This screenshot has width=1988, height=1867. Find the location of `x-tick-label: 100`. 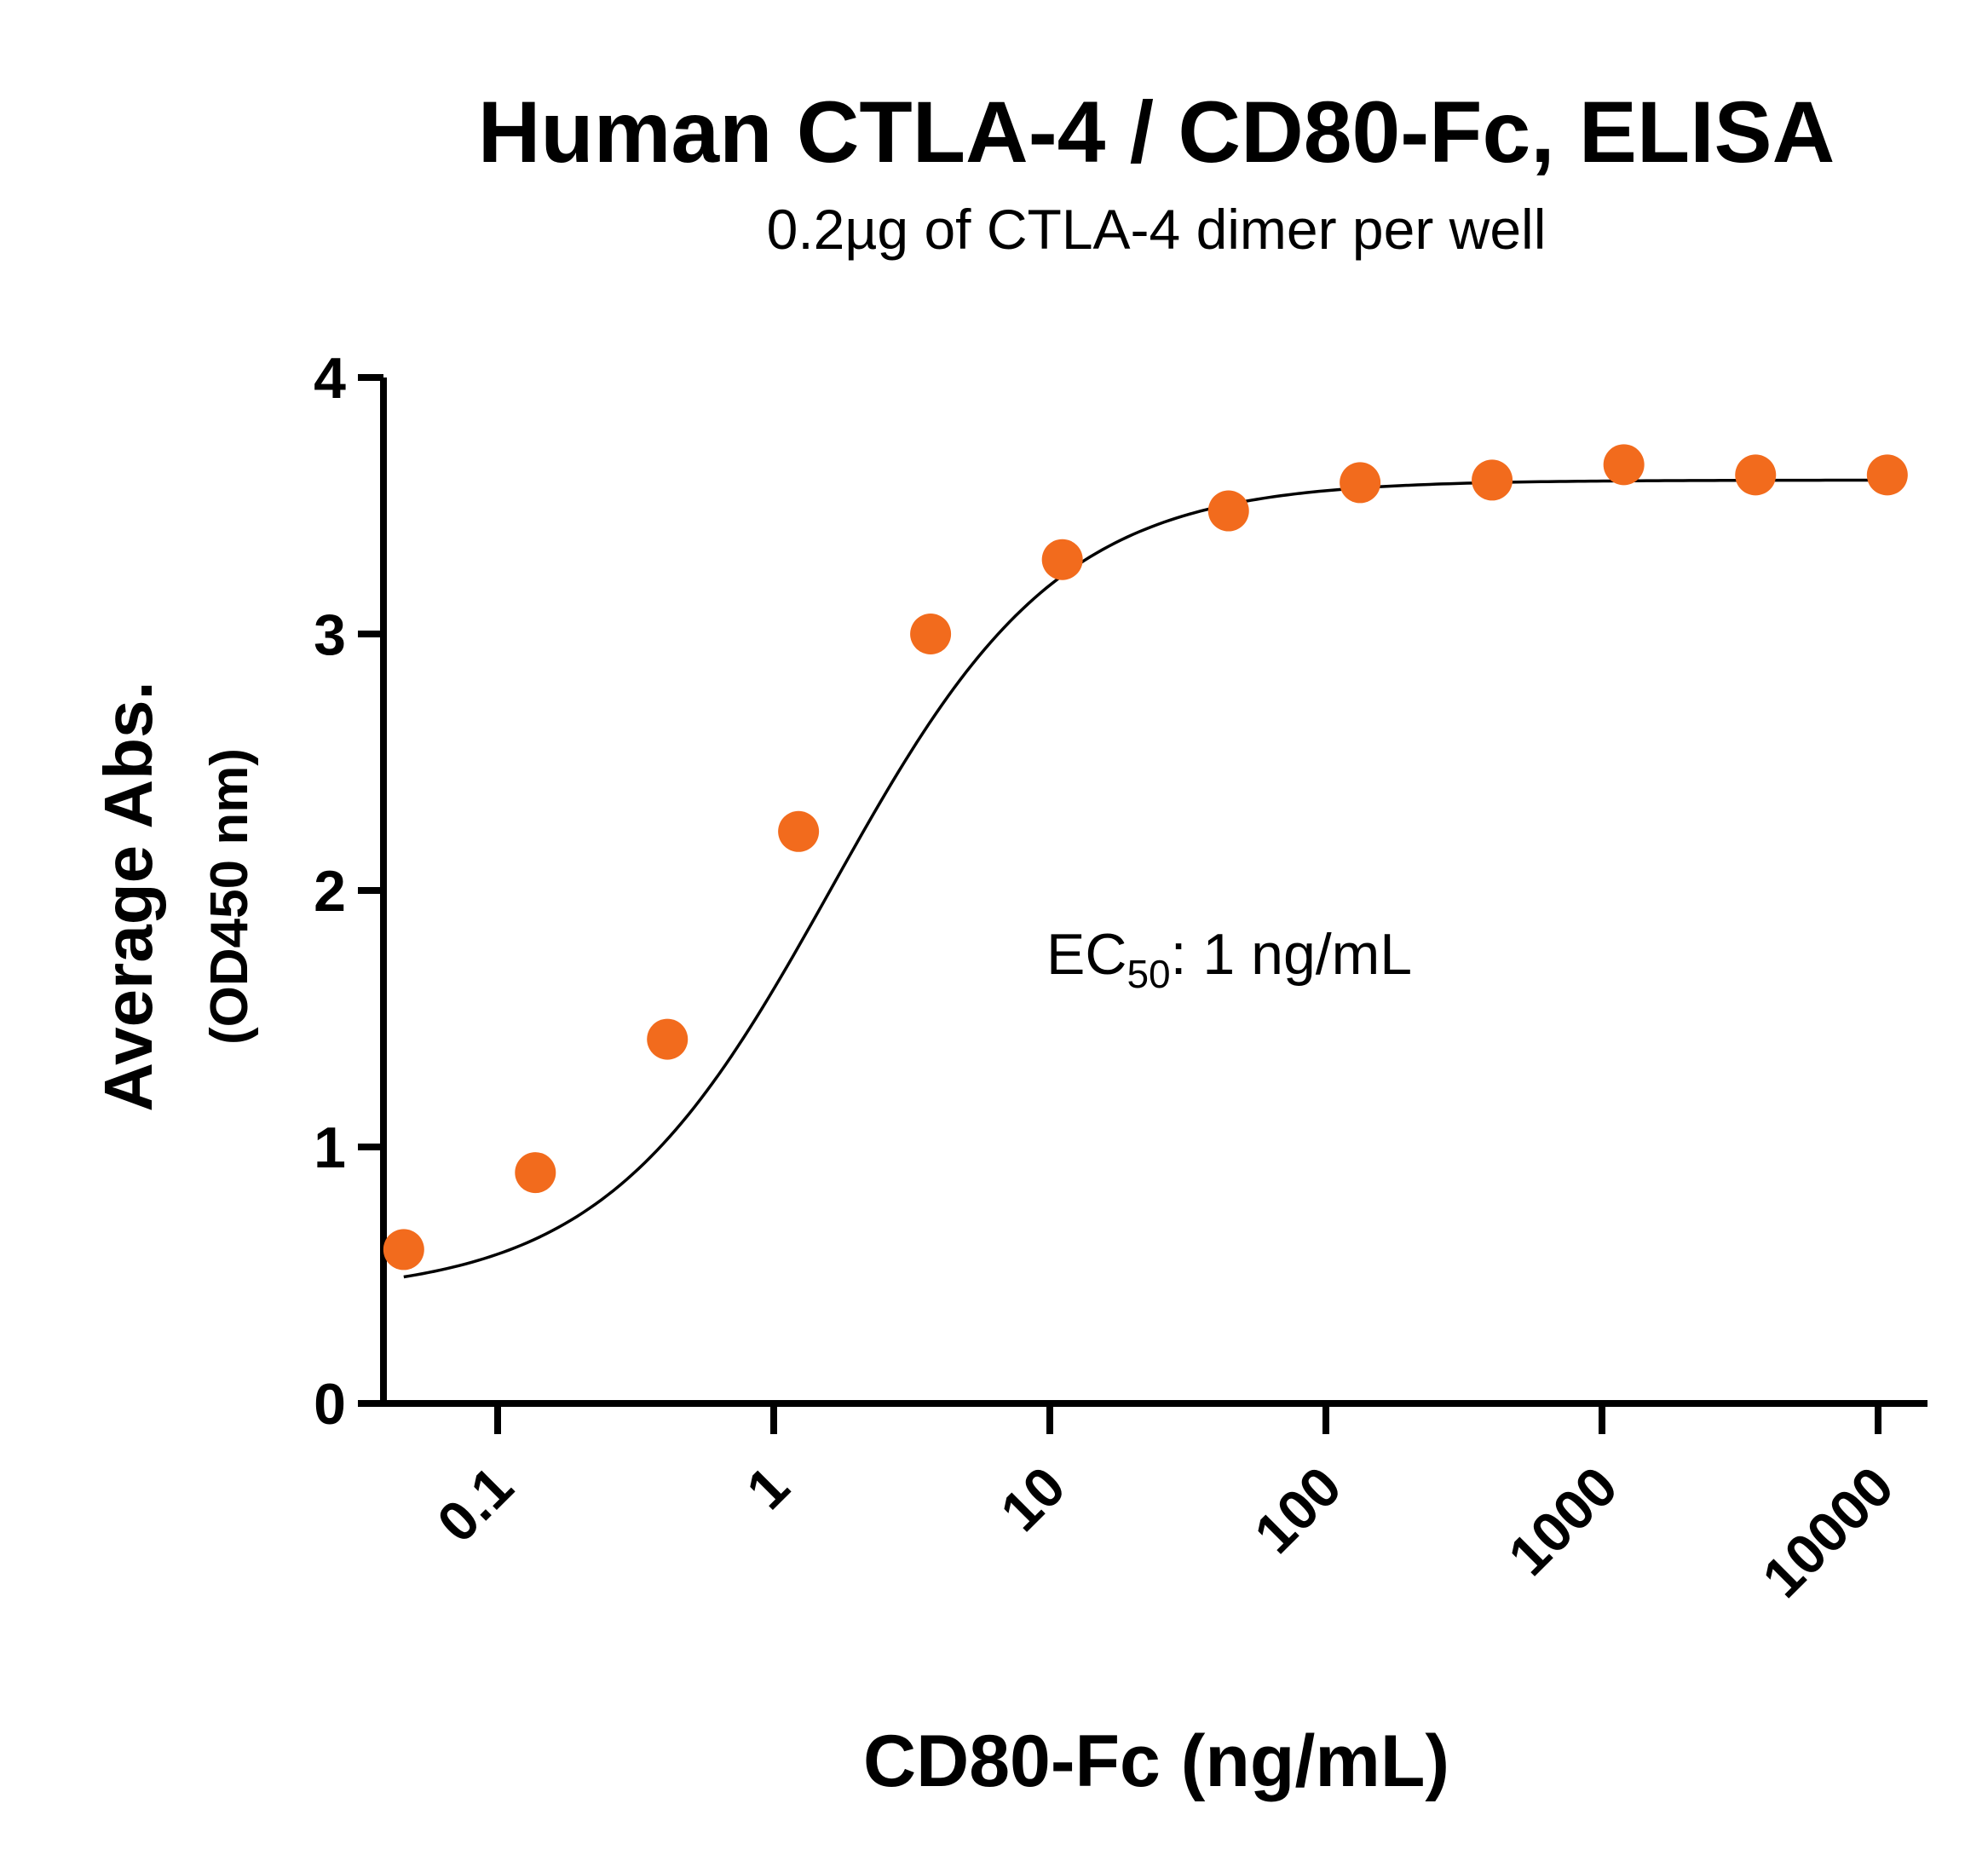

x-tick-label: 100 is located at coordinates (1297, 1510).